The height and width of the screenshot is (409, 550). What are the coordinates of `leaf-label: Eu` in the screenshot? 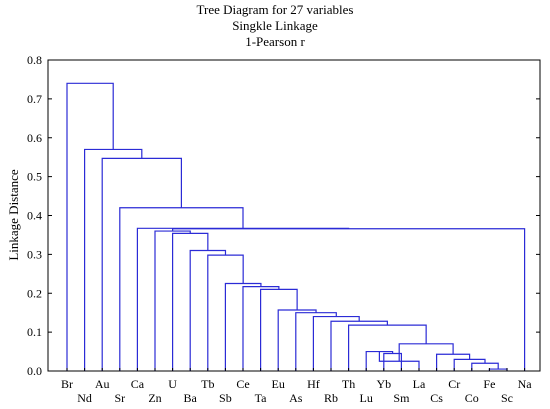 It's located at (278, 384).